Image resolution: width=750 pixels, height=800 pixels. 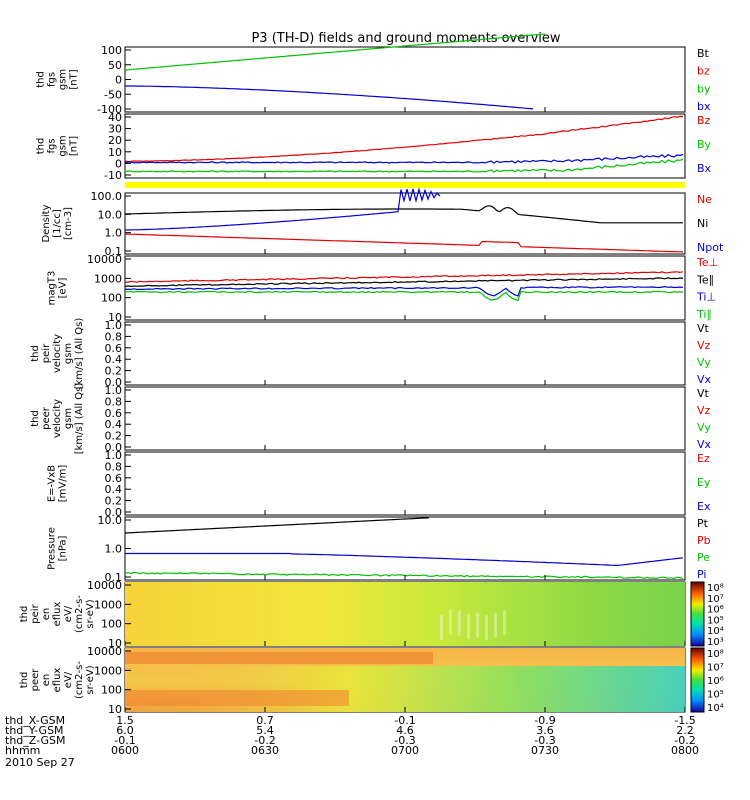 What do you see at coordinates (264, 740) in the screenshot?
I see `footer-value: -0.2` at bounding box center [264, 740].